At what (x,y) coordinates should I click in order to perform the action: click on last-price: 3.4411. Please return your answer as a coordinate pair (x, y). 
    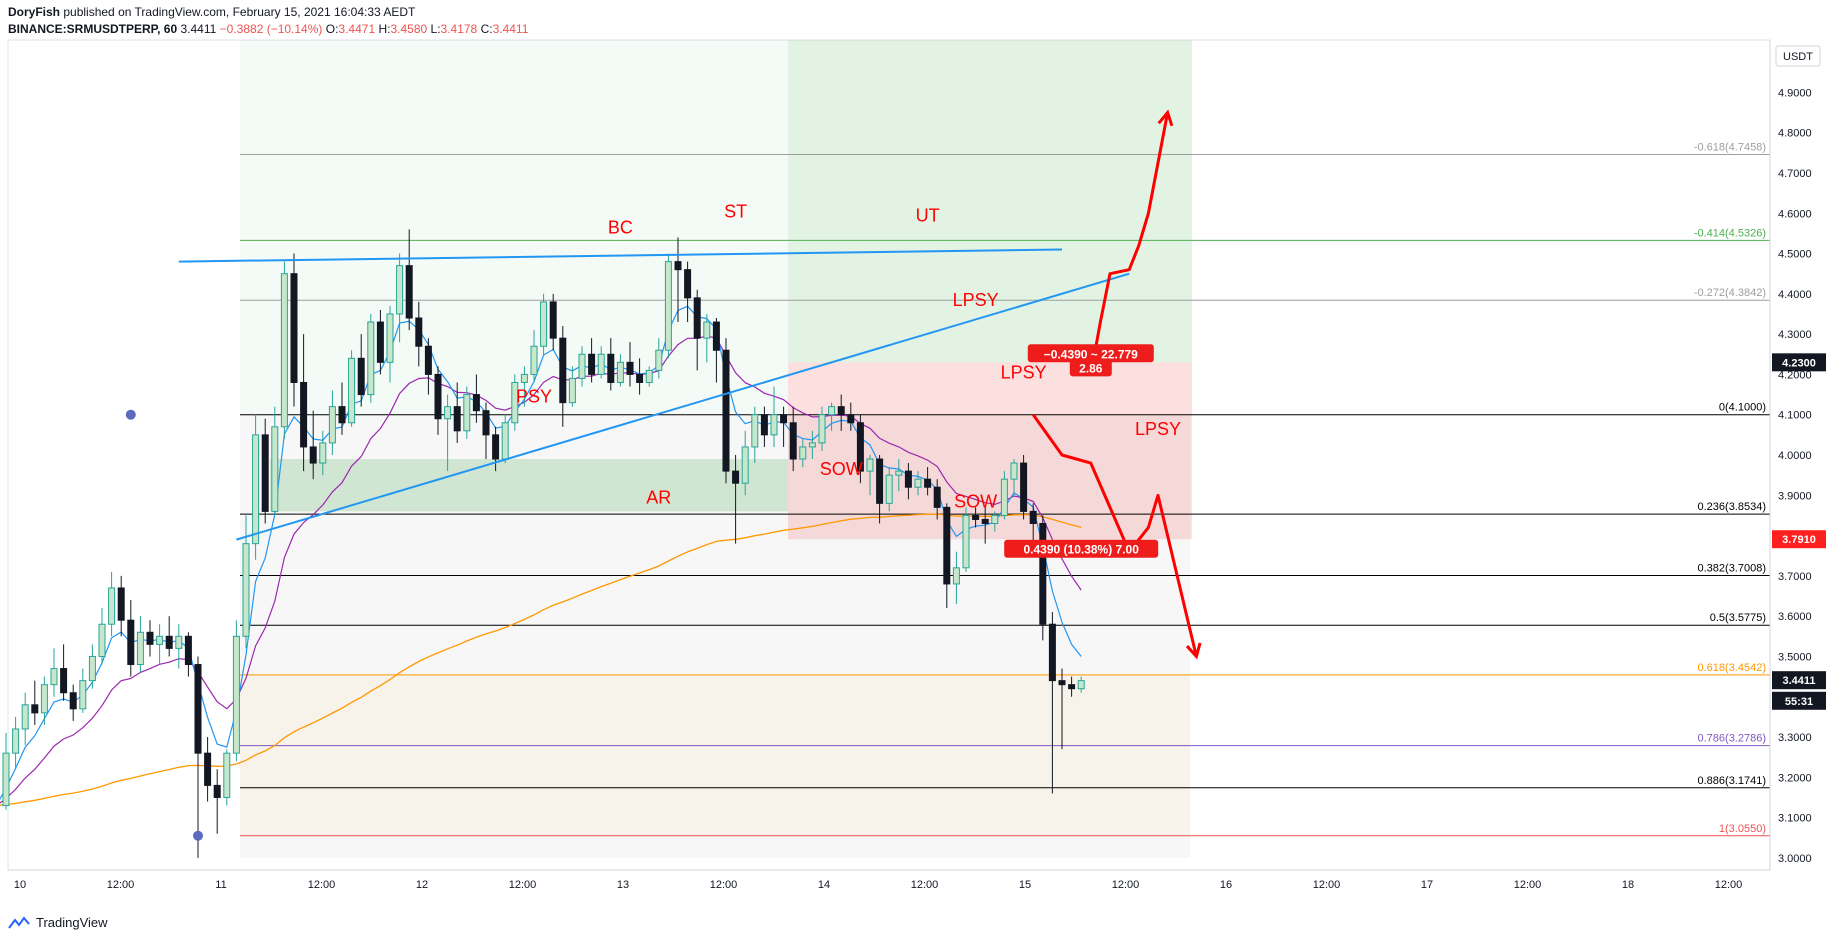
    Looking at the image, I should click on (198, 29).